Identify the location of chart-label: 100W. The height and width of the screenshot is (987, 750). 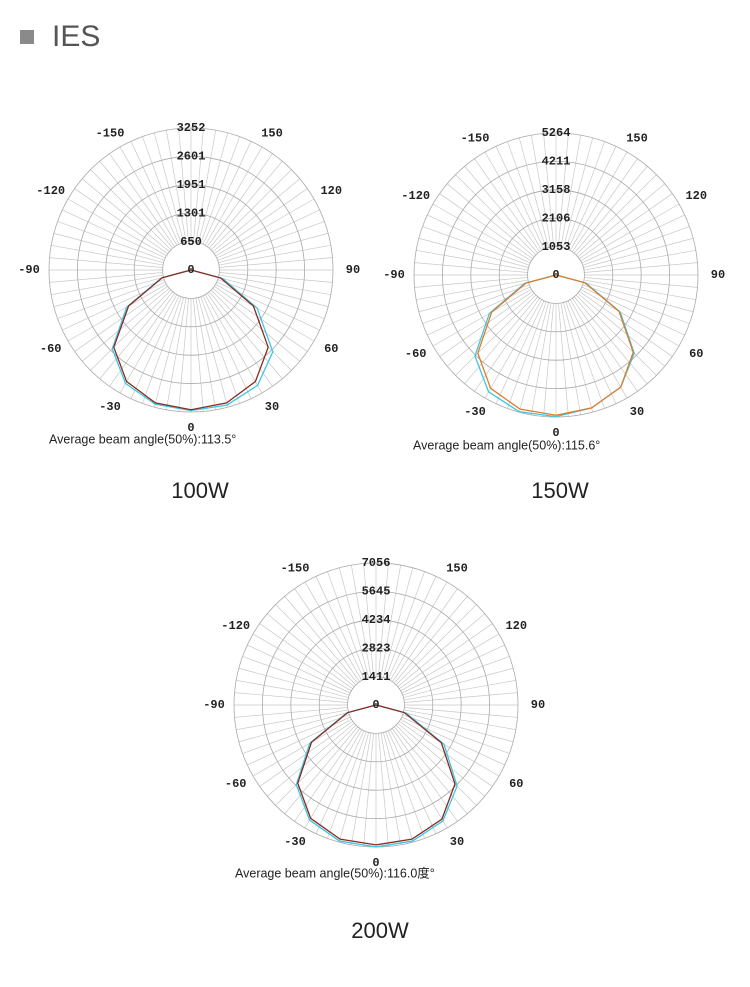
(200, 490).